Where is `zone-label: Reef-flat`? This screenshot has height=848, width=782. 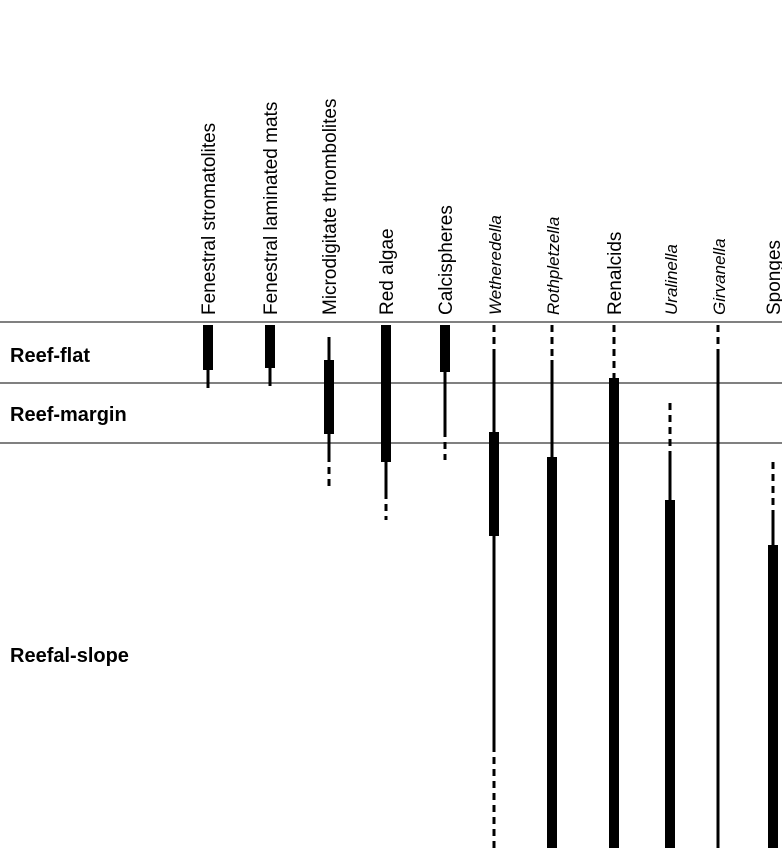
zone-label: Reef-flat is located at coordinates (50, 356).